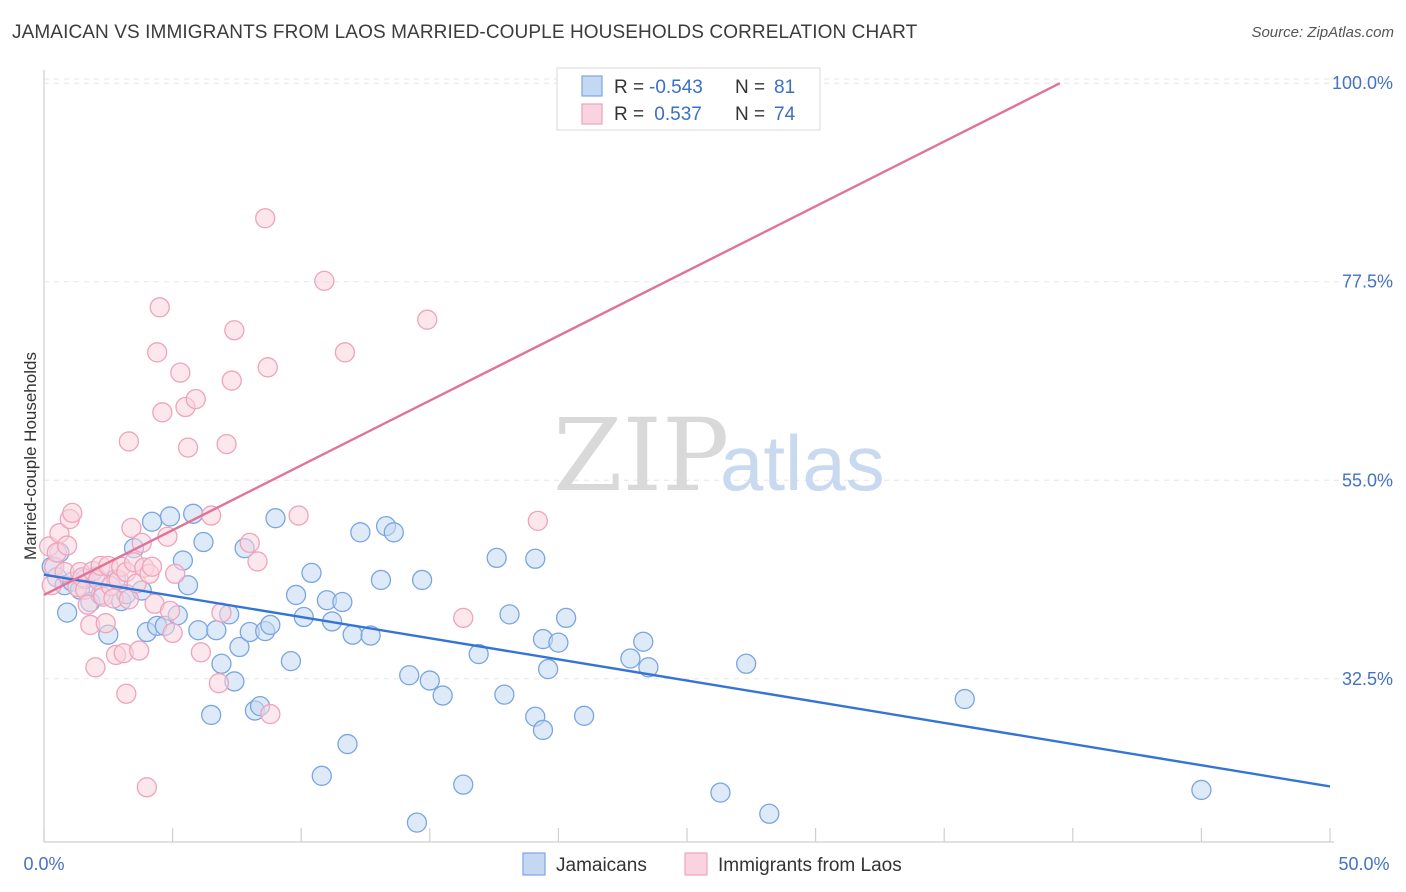  Describe the element at coordinates (641, 455) in the screenshot. I see `watermark-zip: ZIP` at that location.